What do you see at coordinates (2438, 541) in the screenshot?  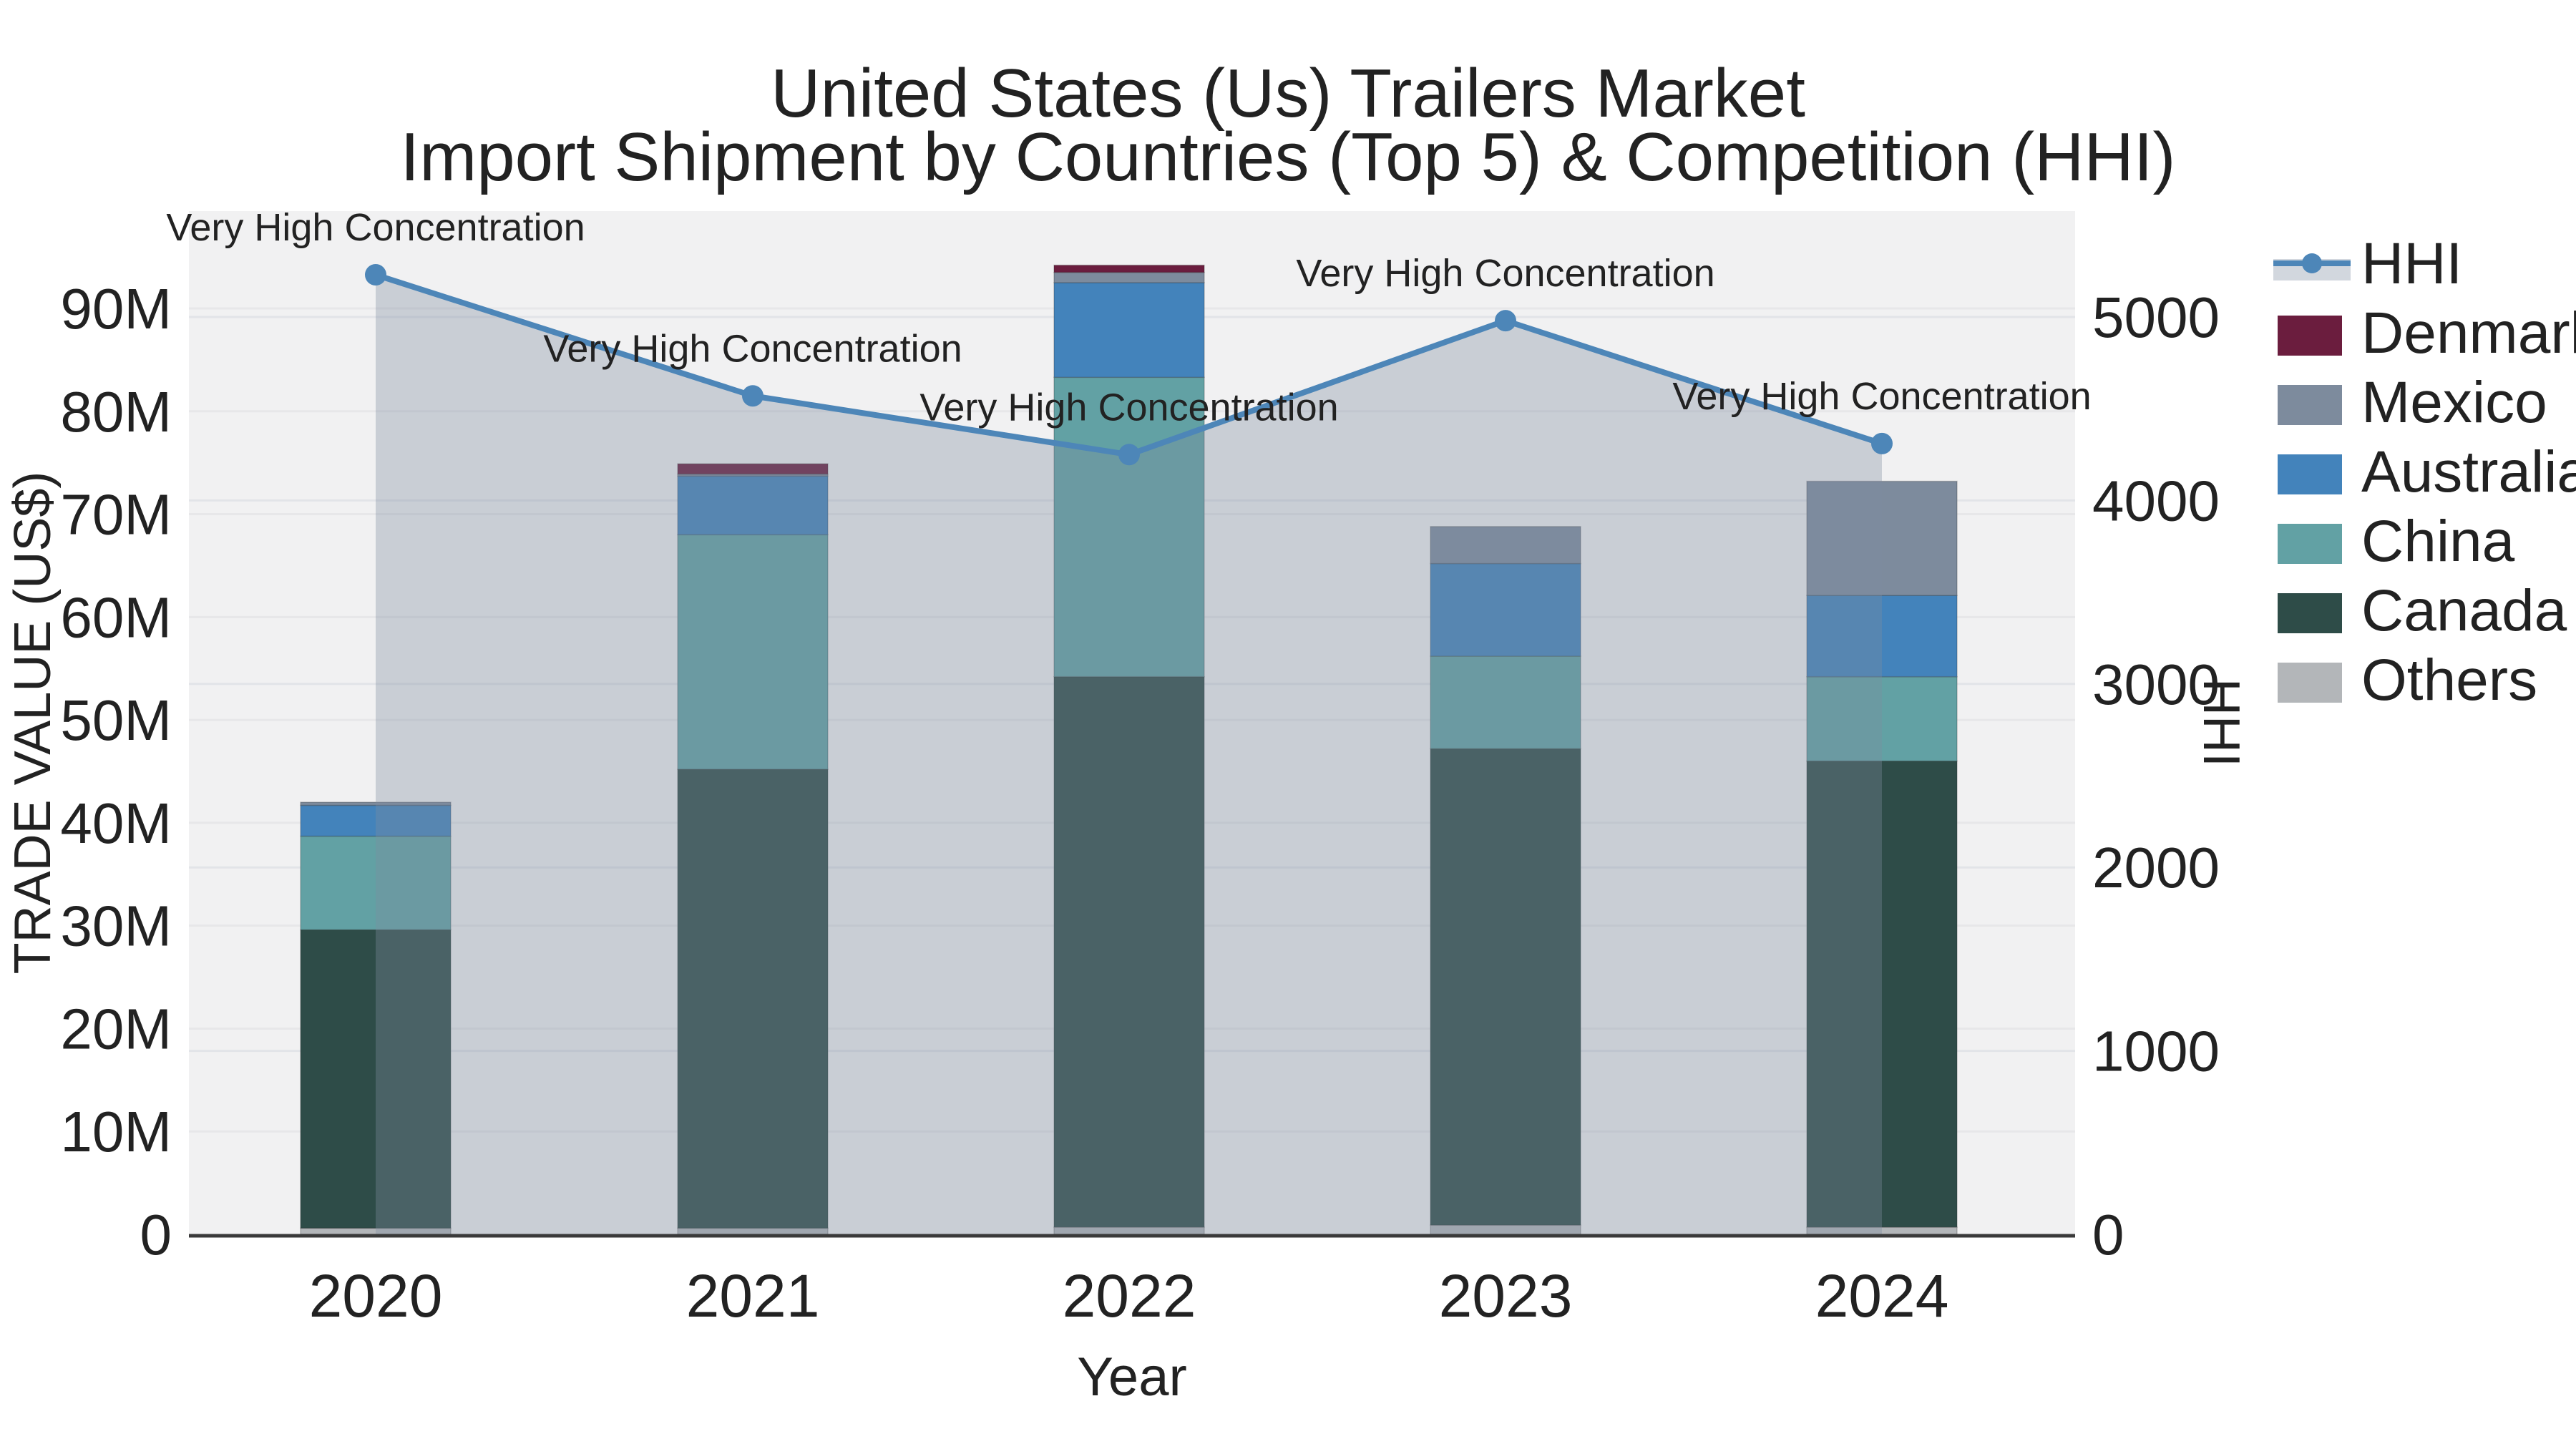 I see `legend-label-china: China` at bounding box center [2438, 541].